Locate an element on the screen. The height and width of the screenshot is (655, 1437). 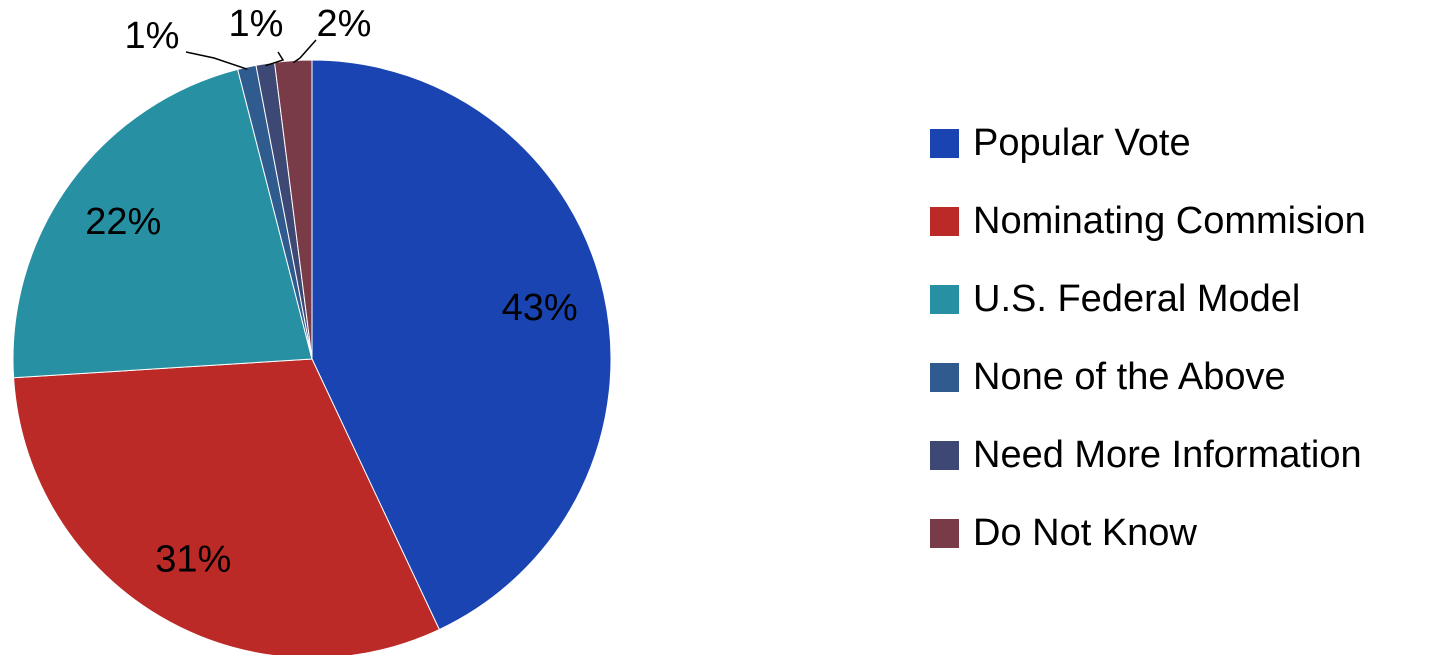
leader-line-do-not-know is located at coordinates (304, 51).